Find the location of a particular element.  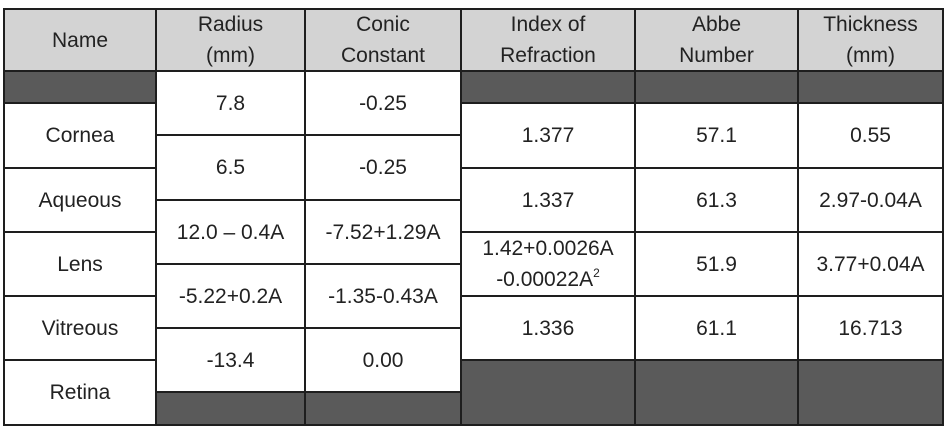

medium-abbe-text: 61.1 is located at coordinates (716, 328).